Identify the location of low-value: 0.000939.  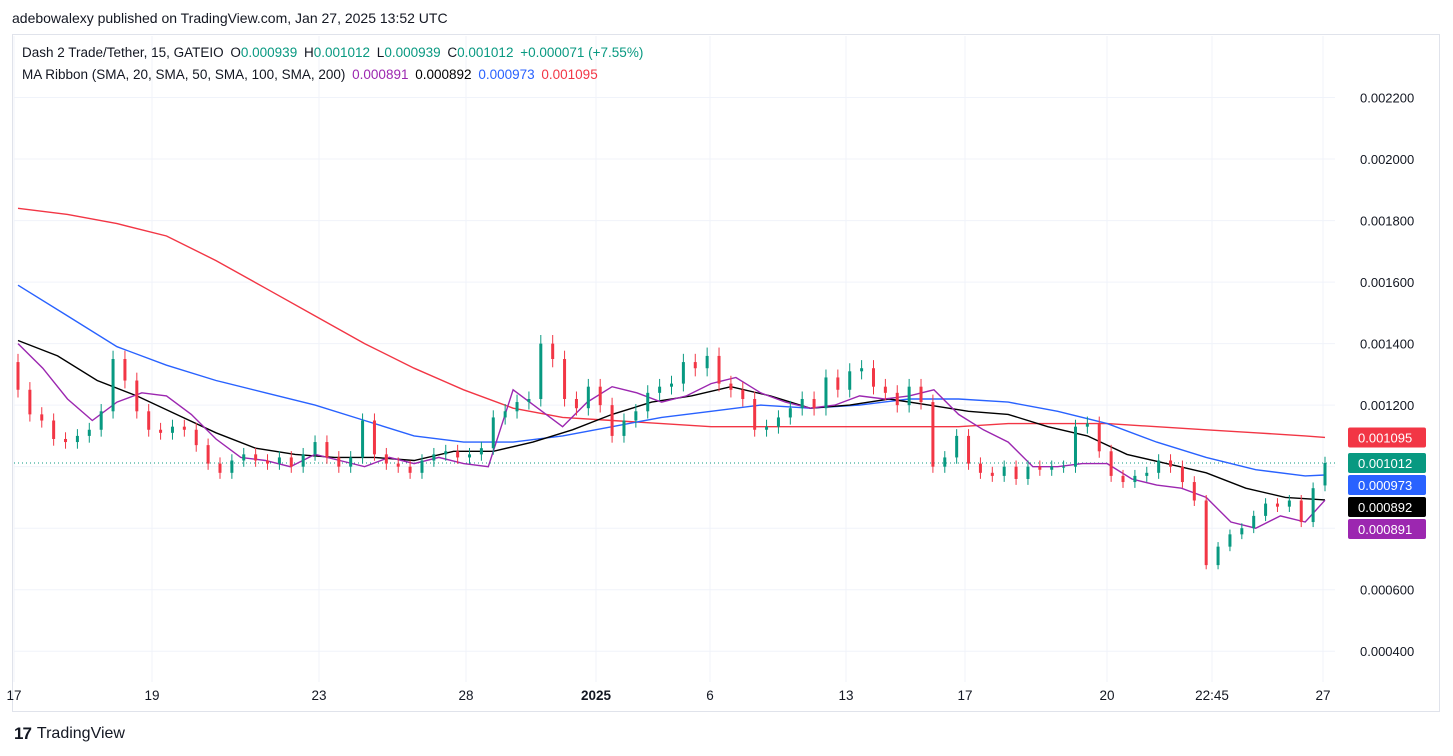
(412, 52).